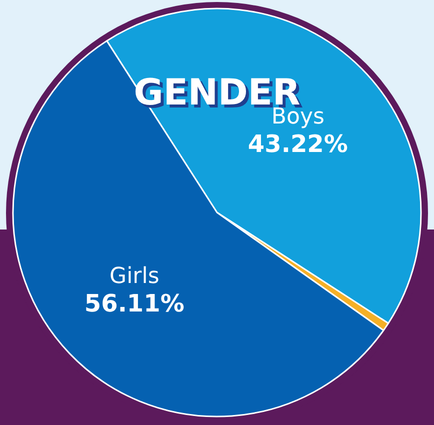  Describe the element at coordinates (134, 304) in the screenshot. I see `data-label: 56.11%` at that location.